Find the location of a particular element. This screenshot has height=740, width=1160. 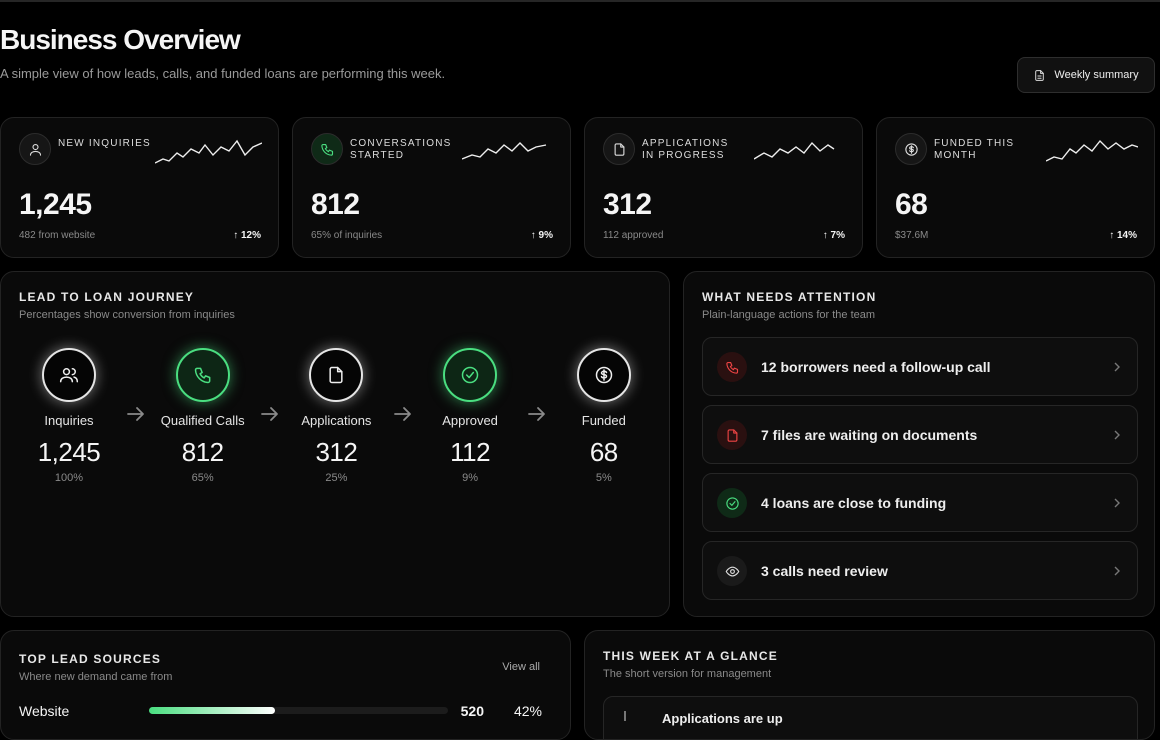

kpi-value: 1,245 is located at coordinates (55, 204).